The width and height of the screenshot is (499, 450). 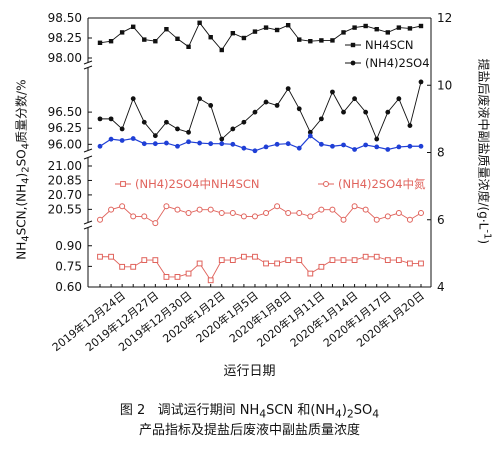 What do you see at coordinates (65, 144) in the screenshot?
I see `left-tick-label: 96.00` at bounding box center [65, 144].